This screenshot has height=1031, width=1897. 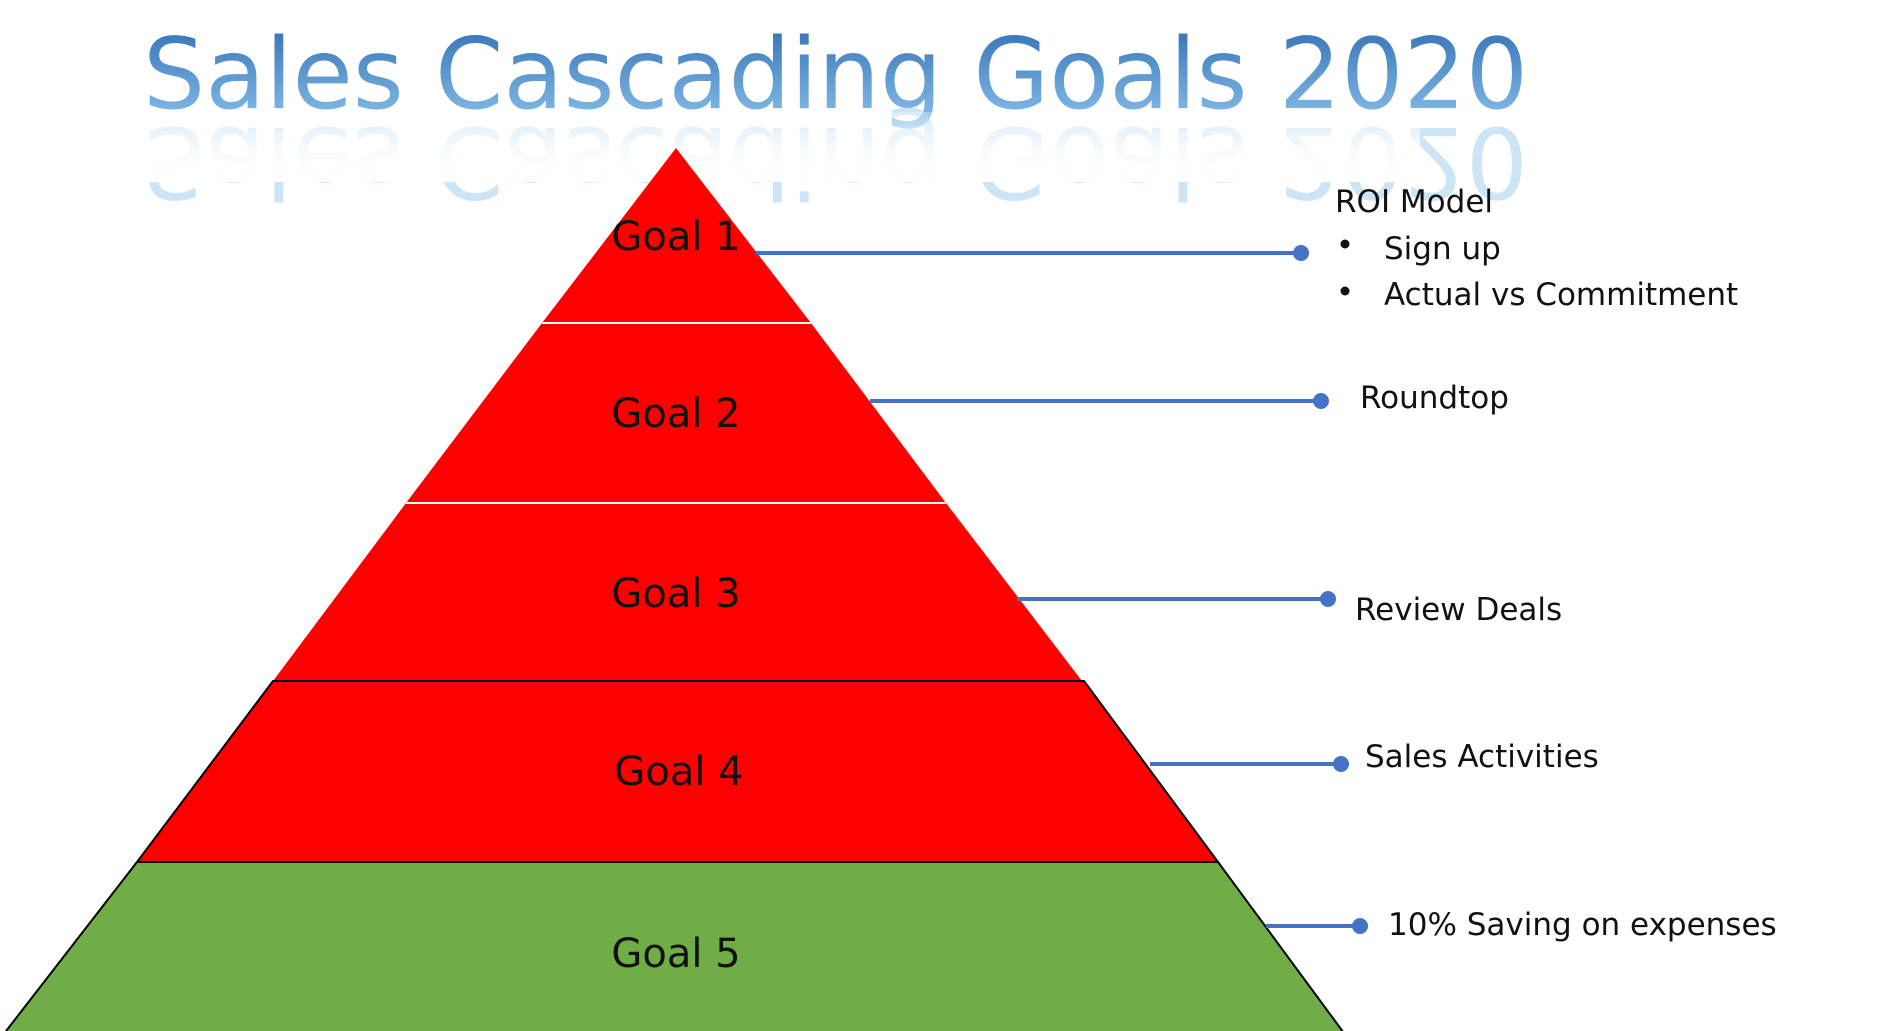 I want to click on goal-2-label: Goal 2, so click(x=675, y=414).